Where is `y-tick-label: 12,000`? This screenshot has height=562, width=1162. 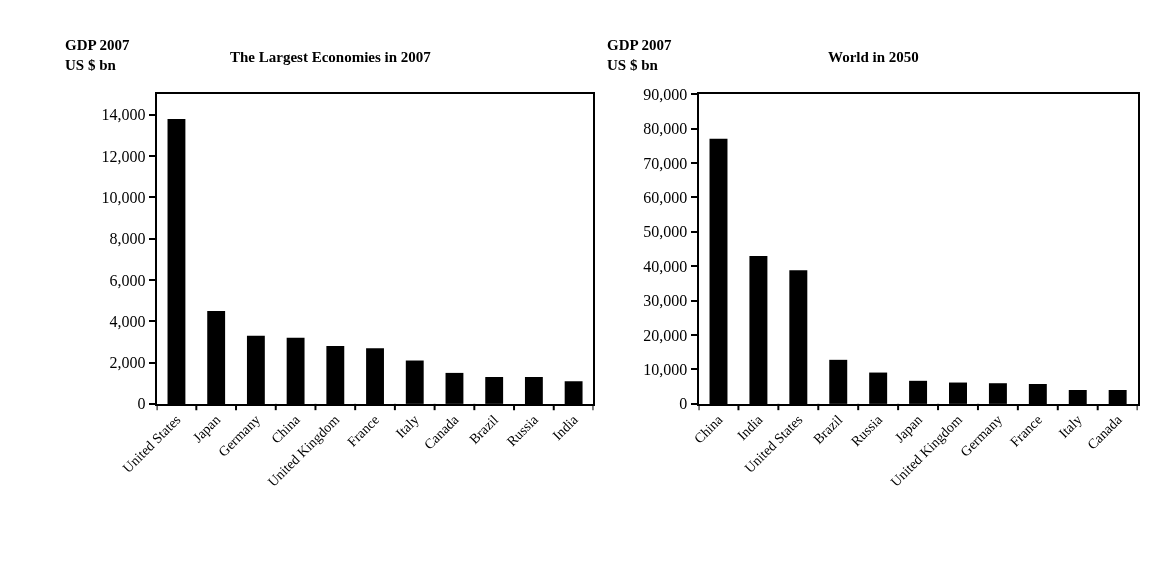 y-tick-label: 12,000 is located at coordinates (123, 156).